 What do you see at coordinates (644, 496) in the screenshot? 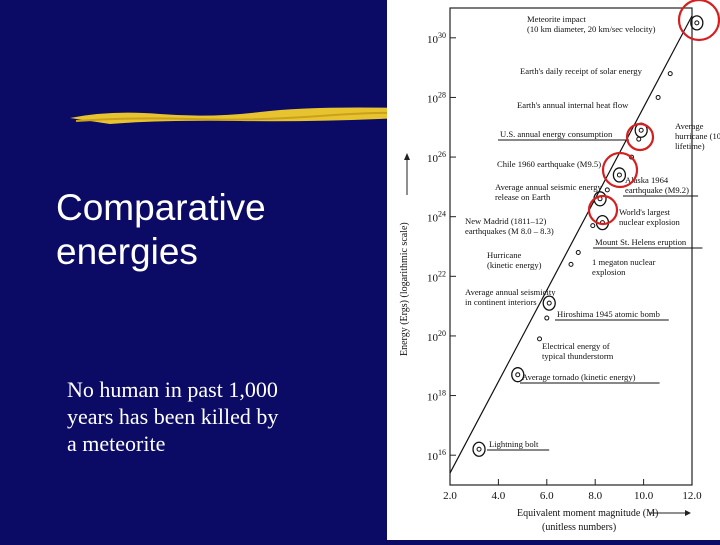
I see `x-tick-label: 10.0` at bounding box center [644, 496].